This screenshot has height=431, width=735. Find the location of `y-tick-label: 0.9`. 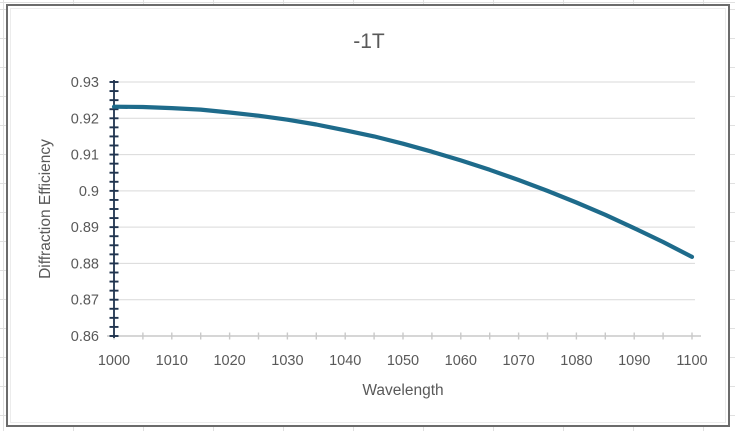

y-tick-label: 0.9 is located at coordinates (89, 192).